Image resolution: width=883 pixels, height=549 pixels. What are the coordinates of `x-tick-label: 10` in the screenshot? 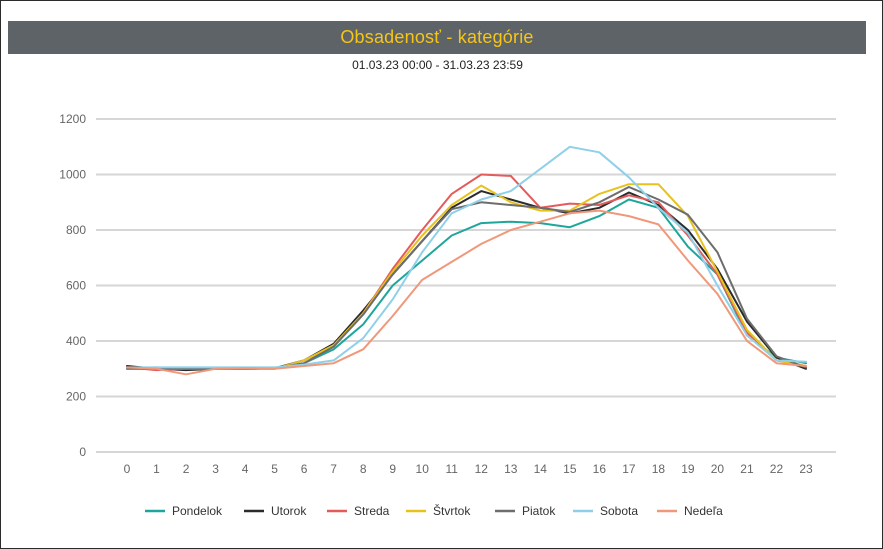 It's located at (423, 469).